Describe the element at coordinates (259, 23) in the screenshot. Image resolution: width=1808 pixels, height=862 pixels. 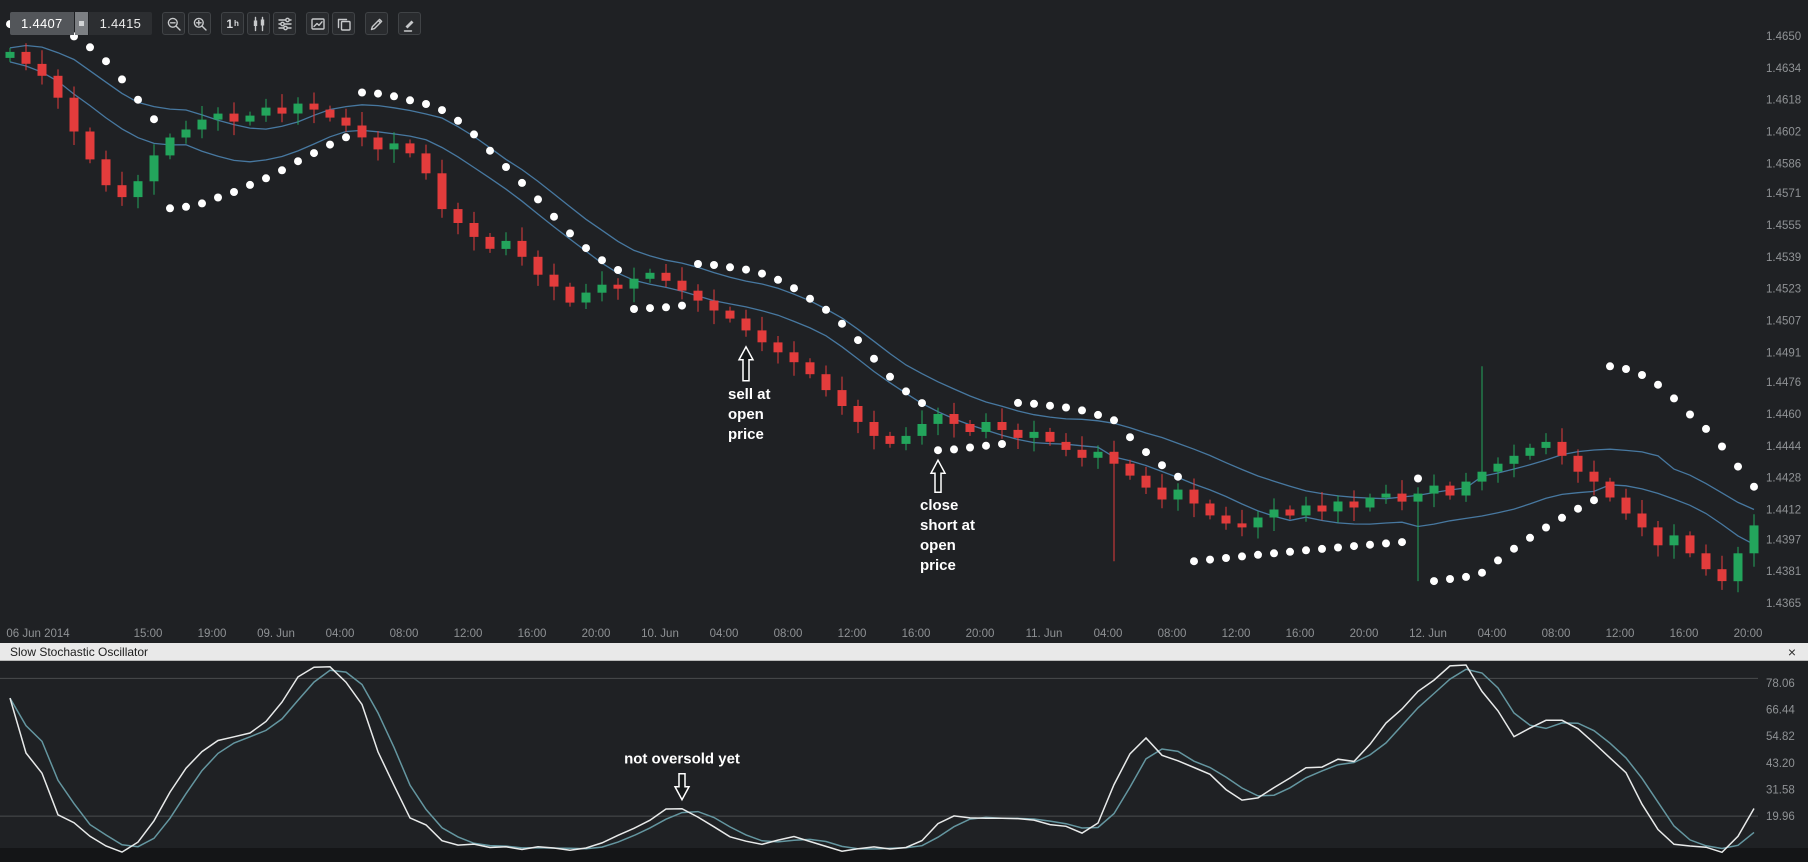
I see `chart-type-button` at that location.